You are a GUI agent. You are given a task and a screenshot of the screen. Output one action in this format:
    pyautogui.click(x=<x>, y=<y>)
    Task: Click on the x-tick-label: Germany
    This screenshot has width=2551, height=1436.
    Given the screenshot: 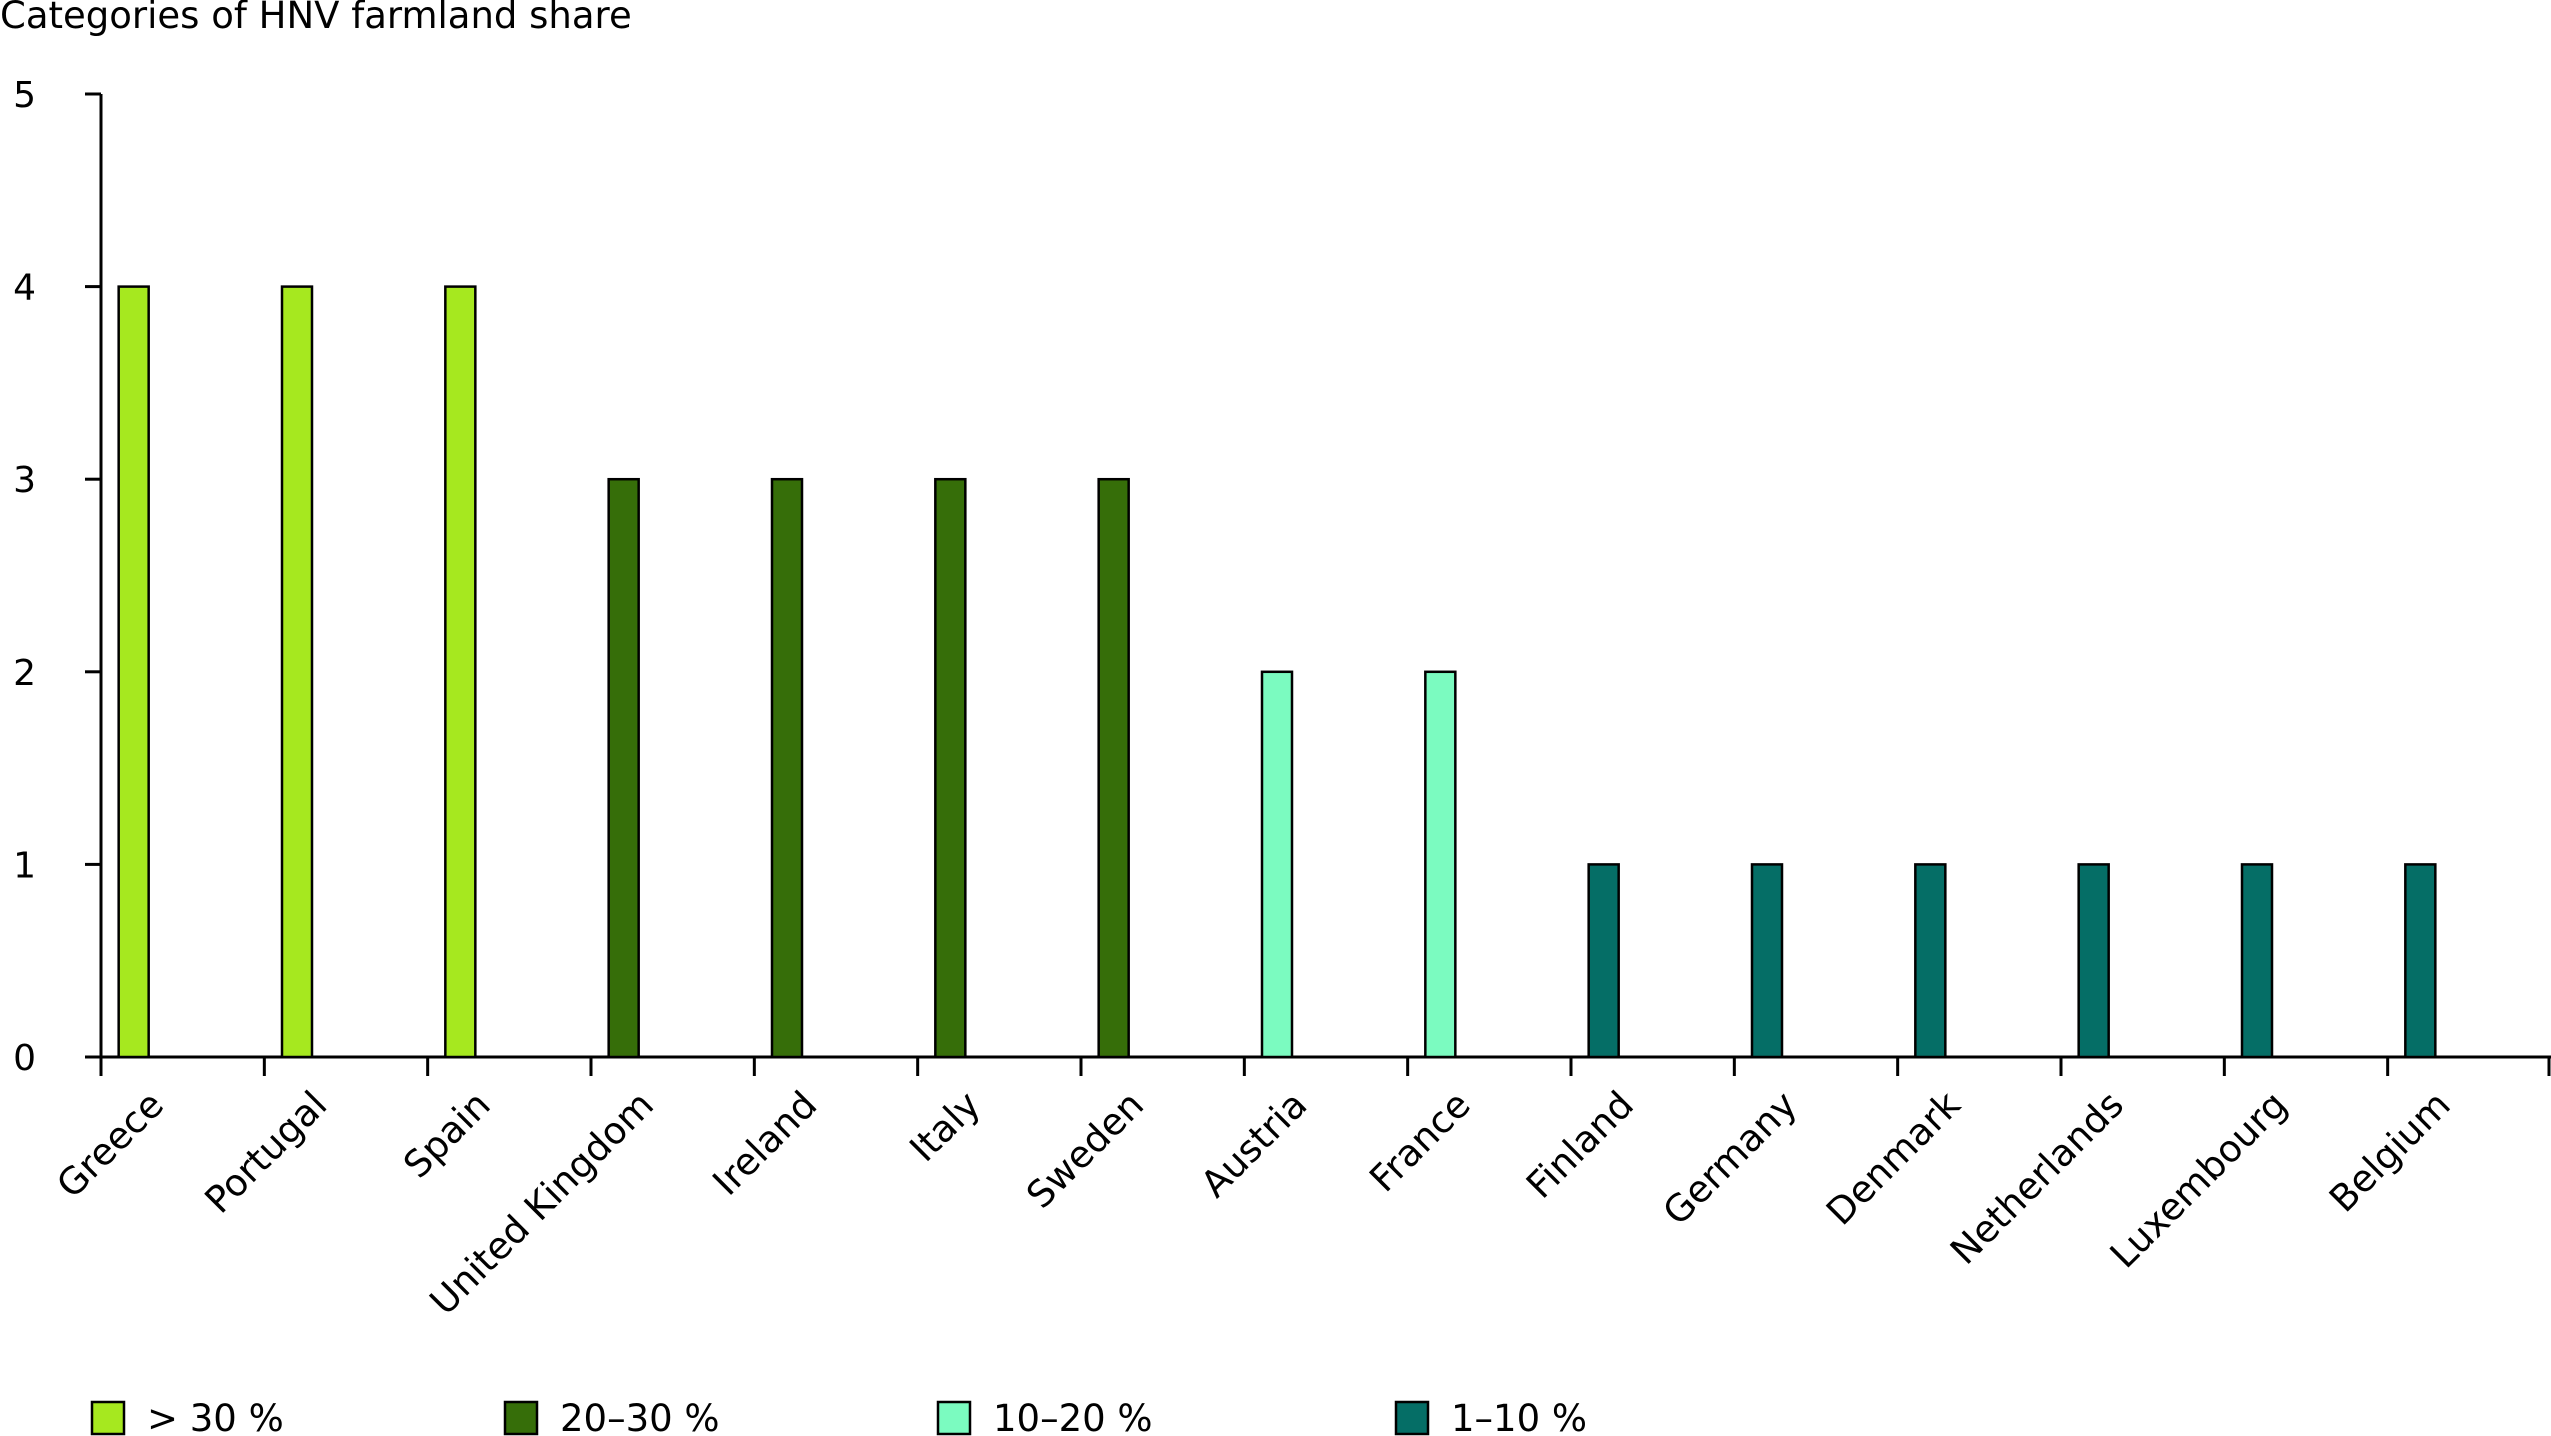 What is the action you would take?
    pyautogui.click(x=1730, y=1158)
    